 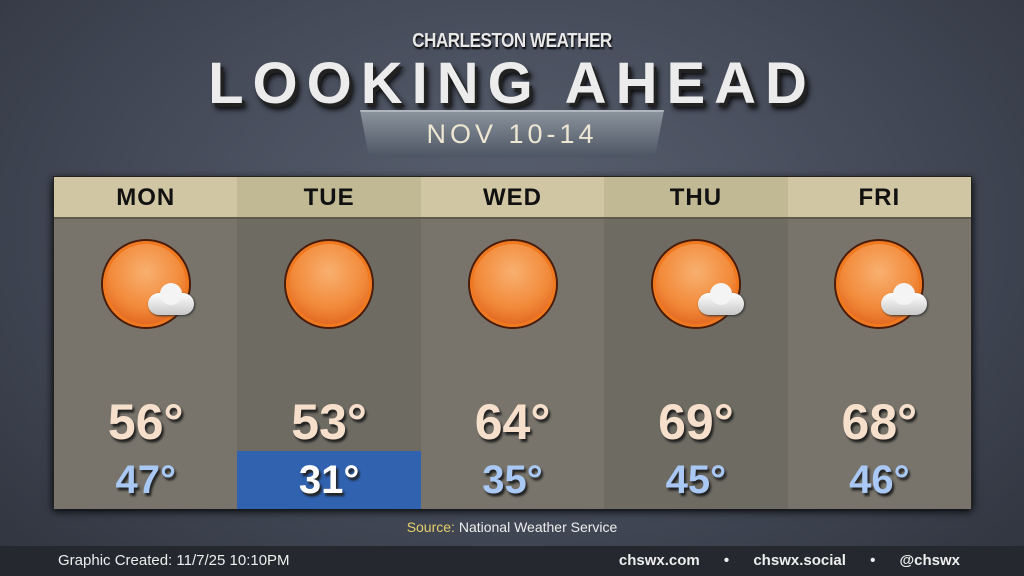 I want to click on source-value: National Weather Service, so click(x=538, y=527).